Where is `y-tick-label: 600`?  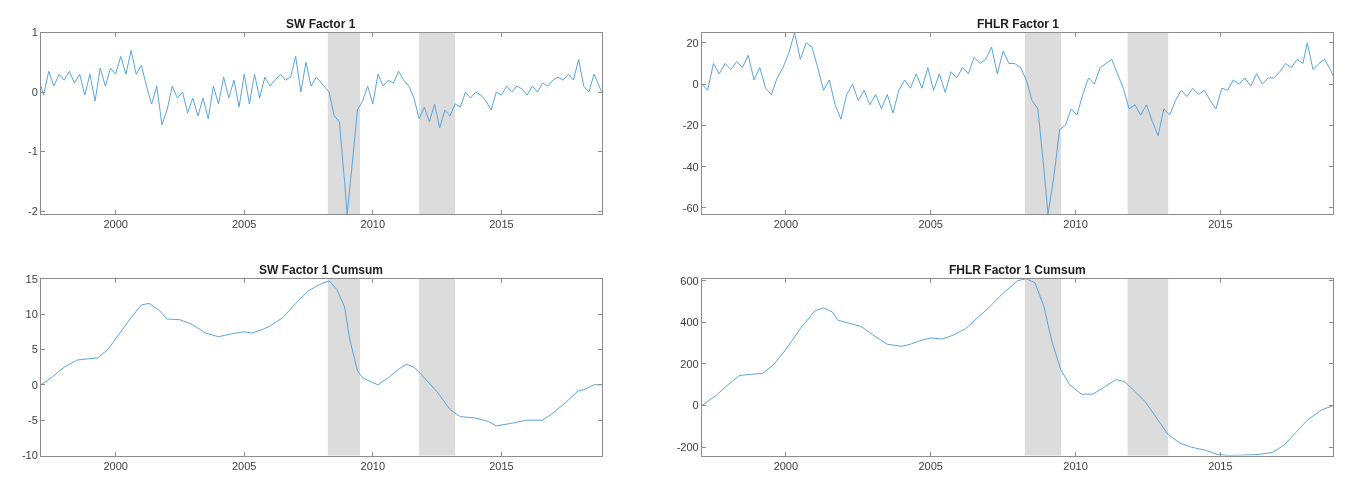
y-tick-label: 600 is located at coordinates (689, 280).